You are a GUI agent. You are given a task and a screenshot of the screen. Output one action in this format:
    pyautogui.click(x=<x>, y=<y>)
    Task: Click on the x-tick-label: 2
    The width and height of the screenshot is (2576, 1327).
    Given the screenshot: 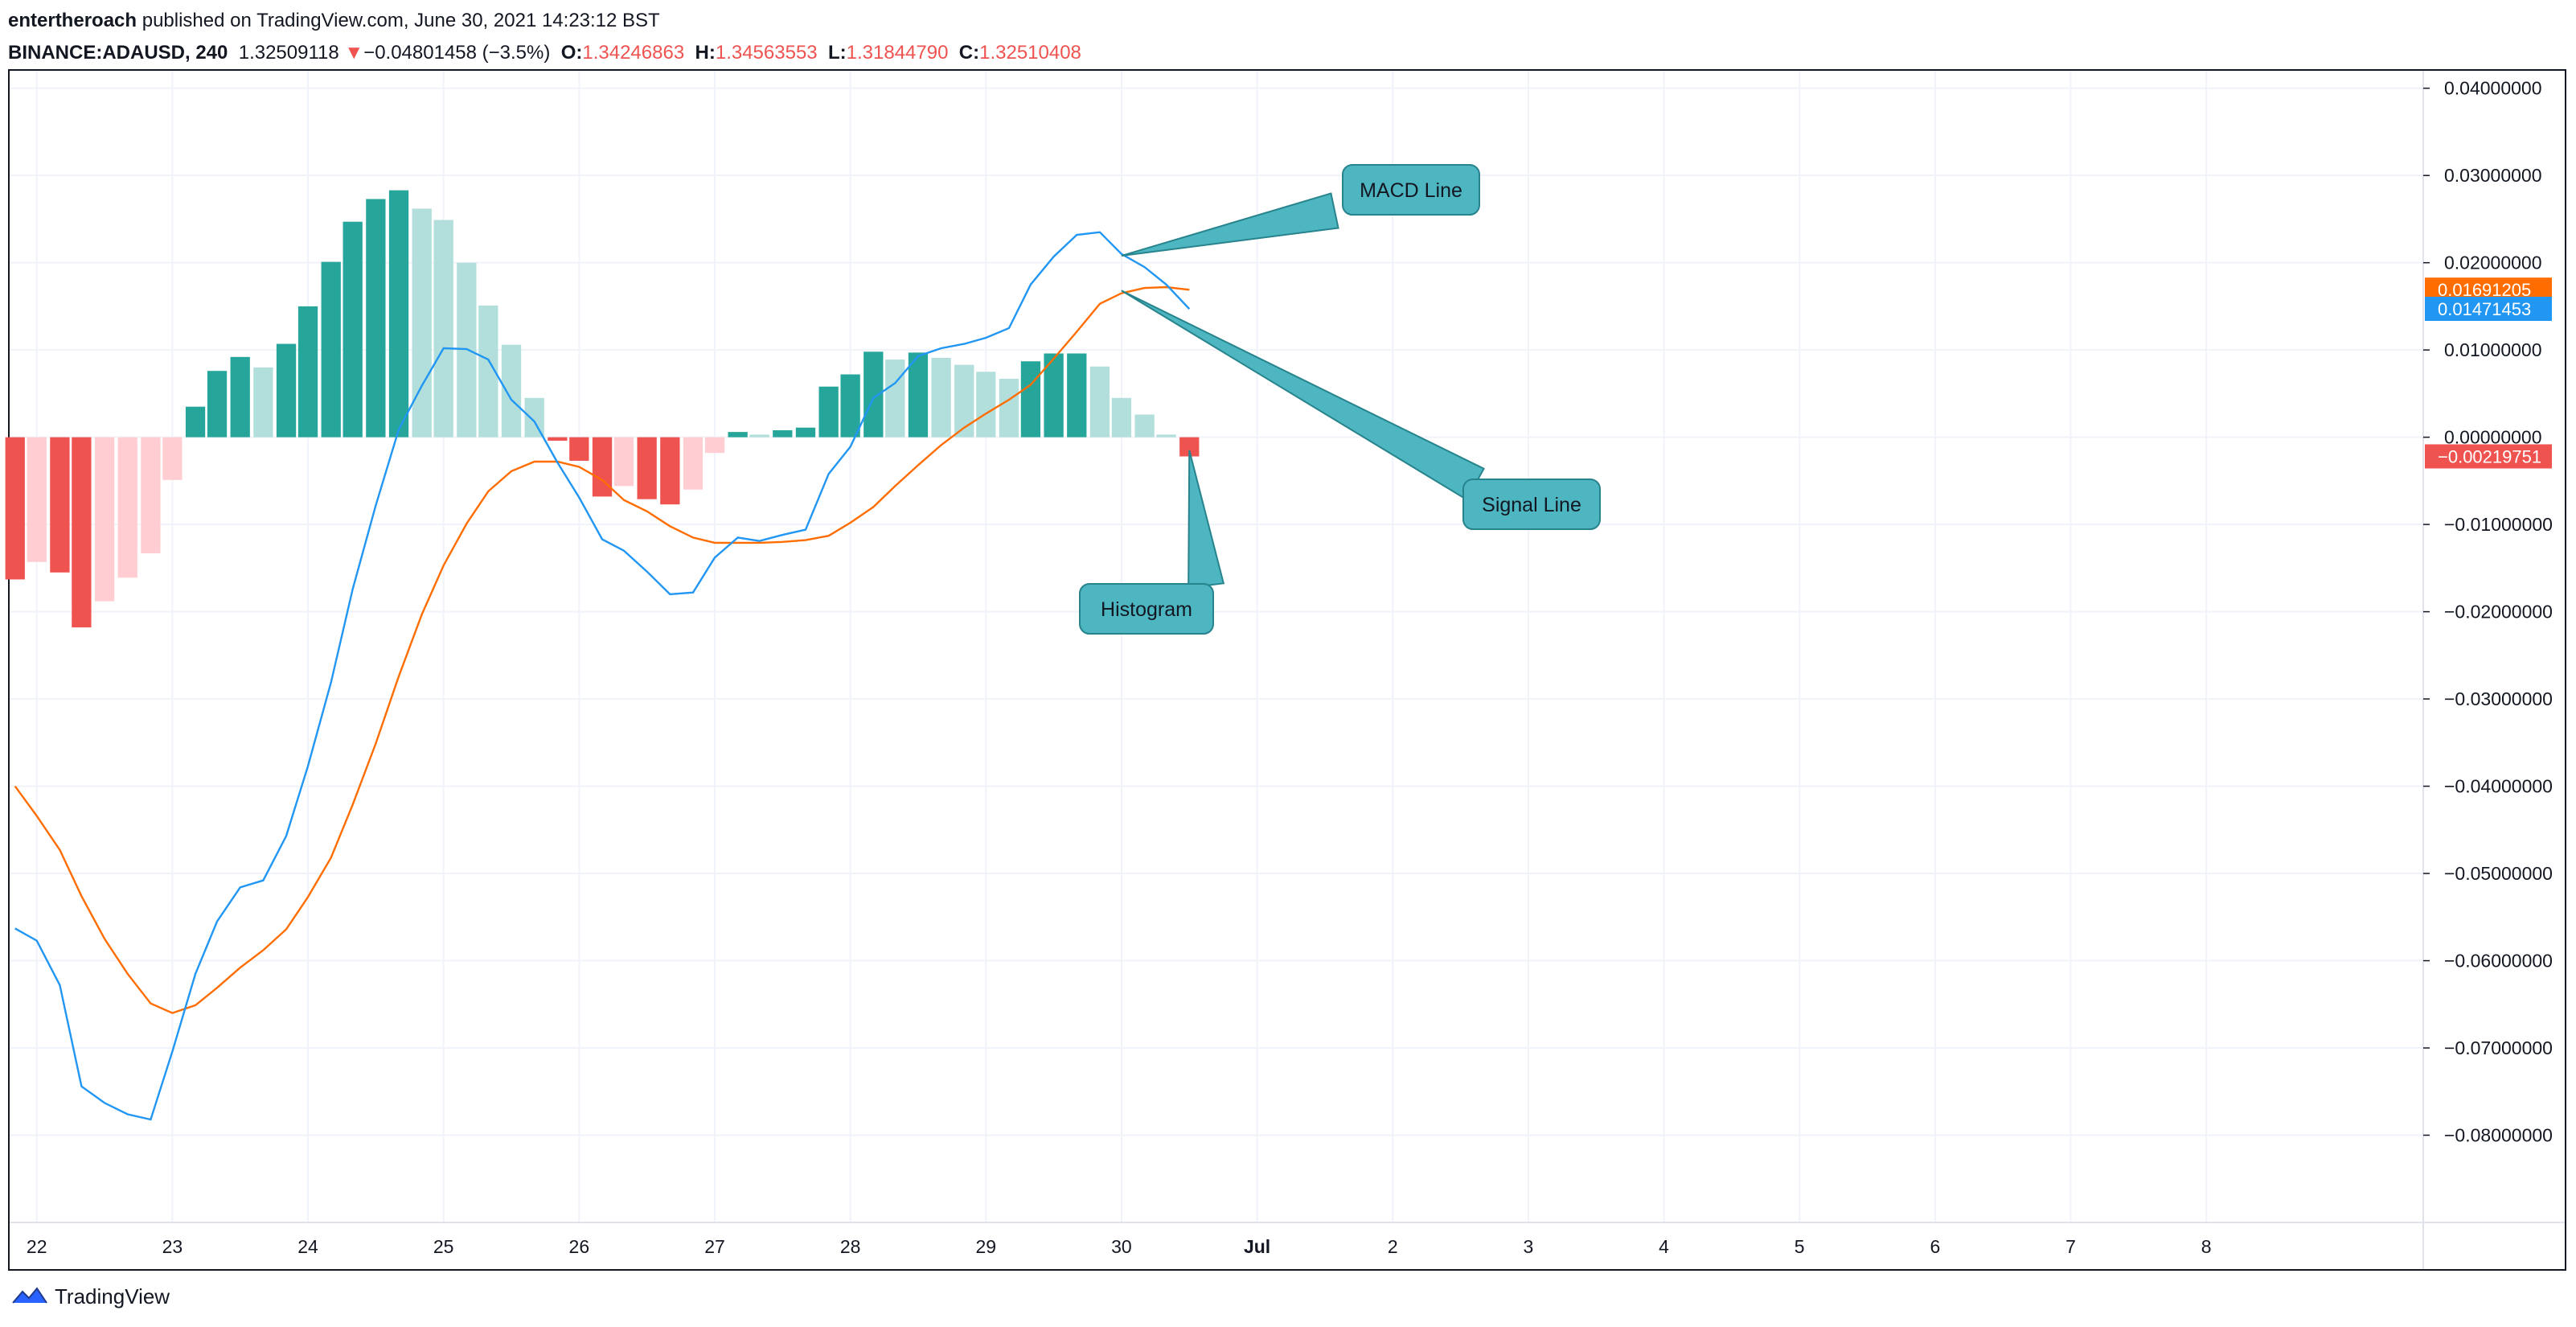 What is the action you would take?
    pyautogui.click(x=1393, y=1246)
    